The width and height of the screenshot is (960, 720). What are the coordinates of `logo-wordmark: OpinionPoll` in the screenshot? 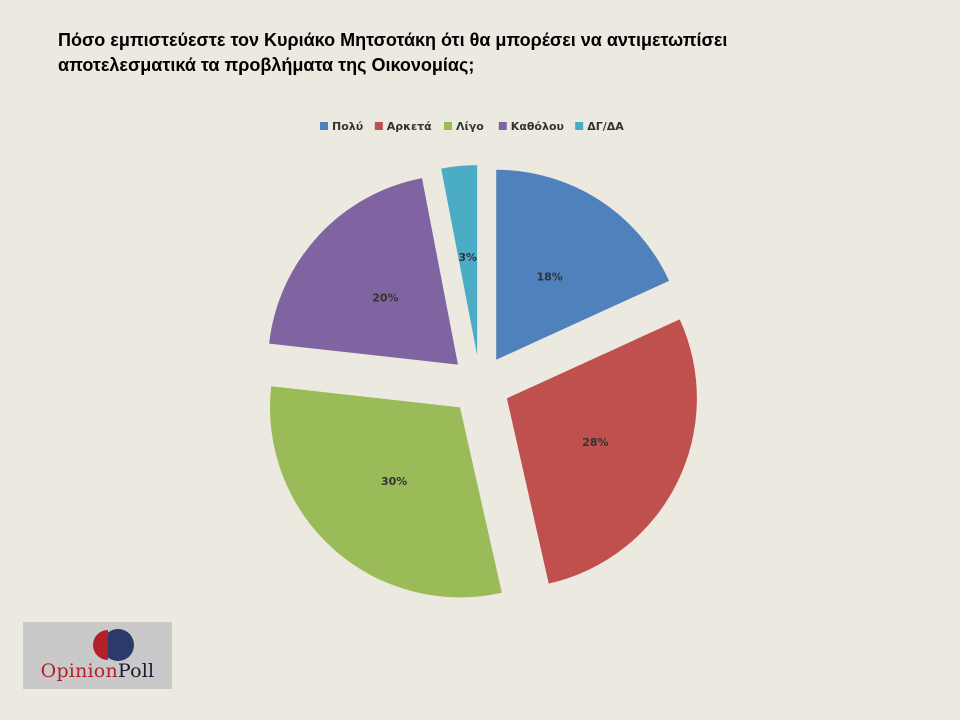 It's located at (97, 671).